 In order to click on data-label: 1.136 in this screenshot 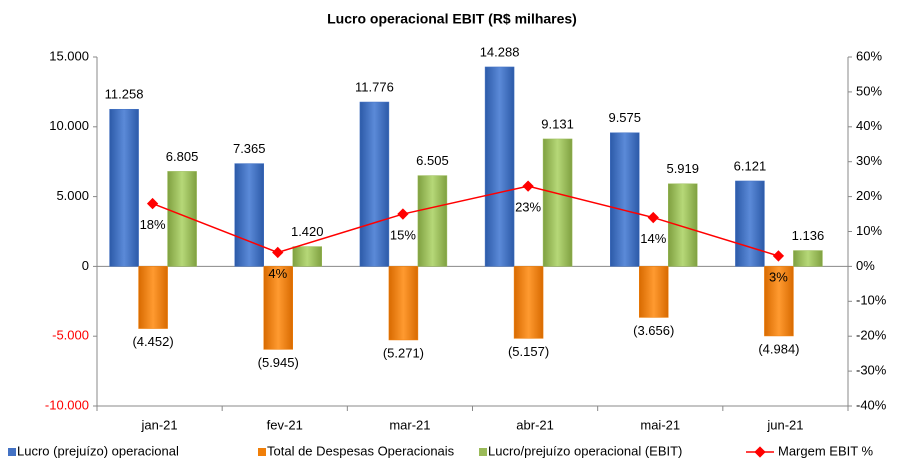, I will do `click(808, 235)`.